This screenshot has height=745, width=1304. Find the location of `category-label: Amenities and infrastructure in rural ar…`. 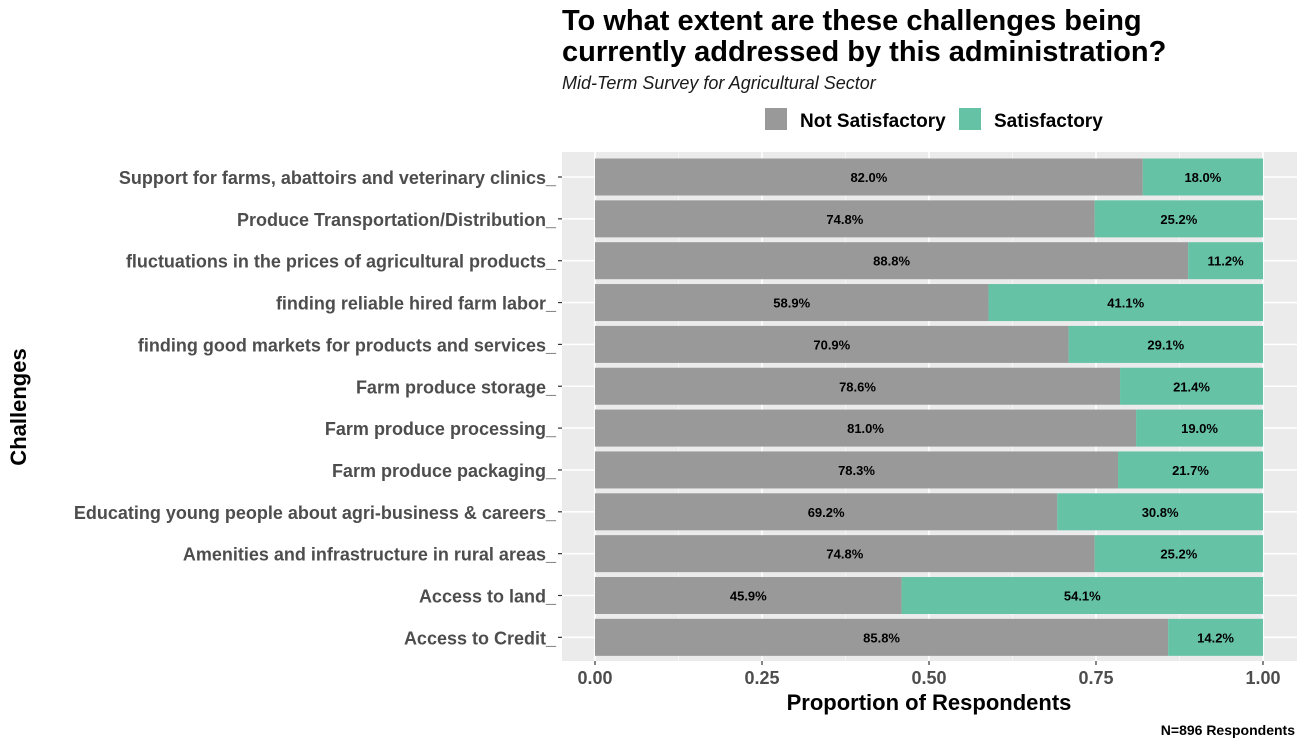

category-label: Amenities and infrastructure in rural ar… is located at coordinates (370, 555).